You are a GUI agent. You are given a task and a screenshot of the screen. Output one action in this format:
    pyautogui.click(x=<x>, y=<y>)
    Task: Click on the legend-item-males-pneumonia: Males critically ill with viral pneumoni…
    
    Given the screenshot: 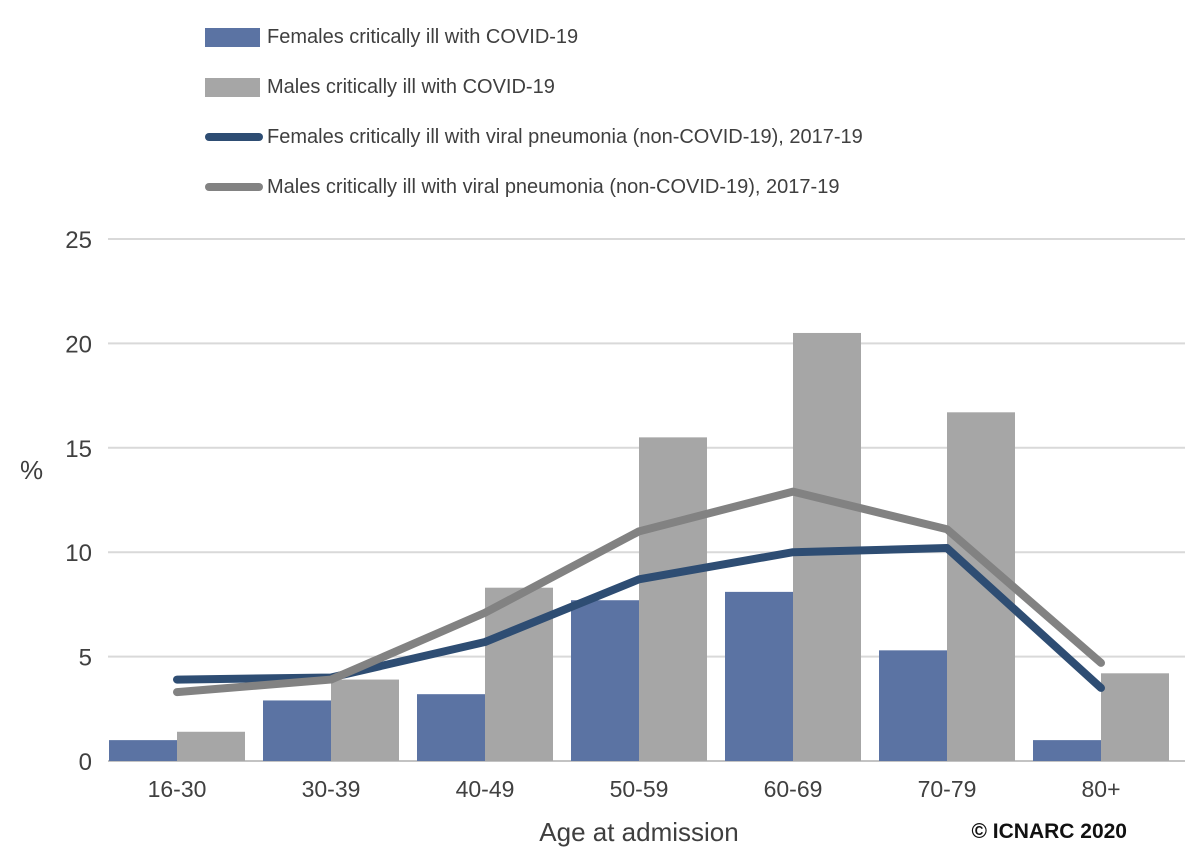 What is the action you would take?
    pyautogui.click(x=534, y=187)
    